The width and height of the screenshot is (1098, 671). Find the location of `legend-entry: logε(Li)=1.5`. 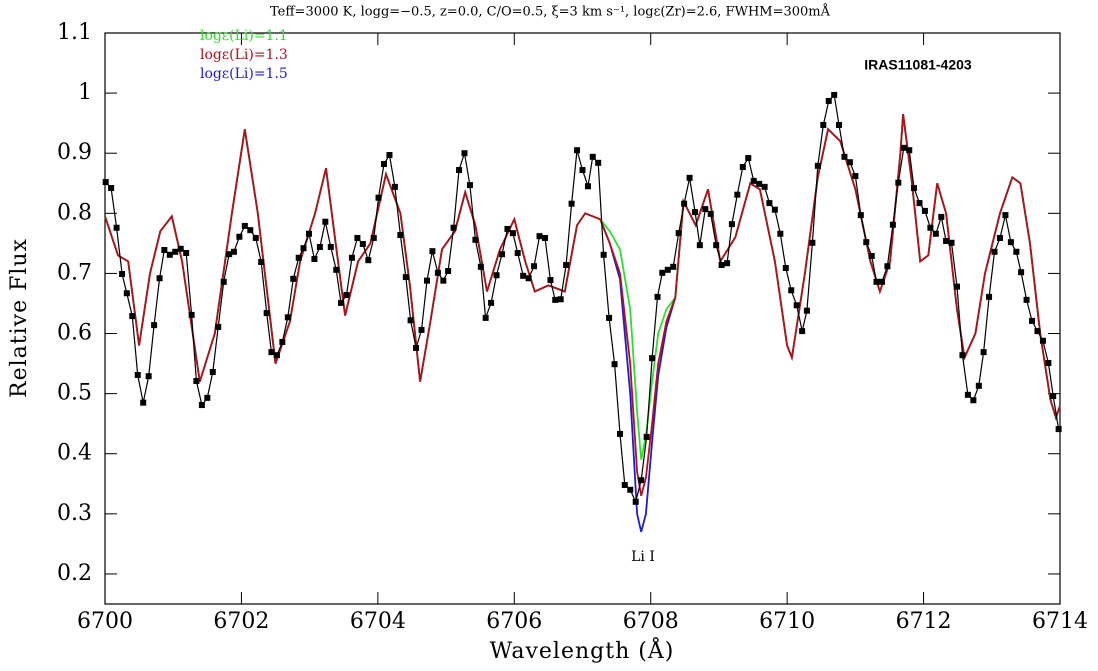

legend-entry: logε(Li)=1.5 is located at coordinates (244, 74).